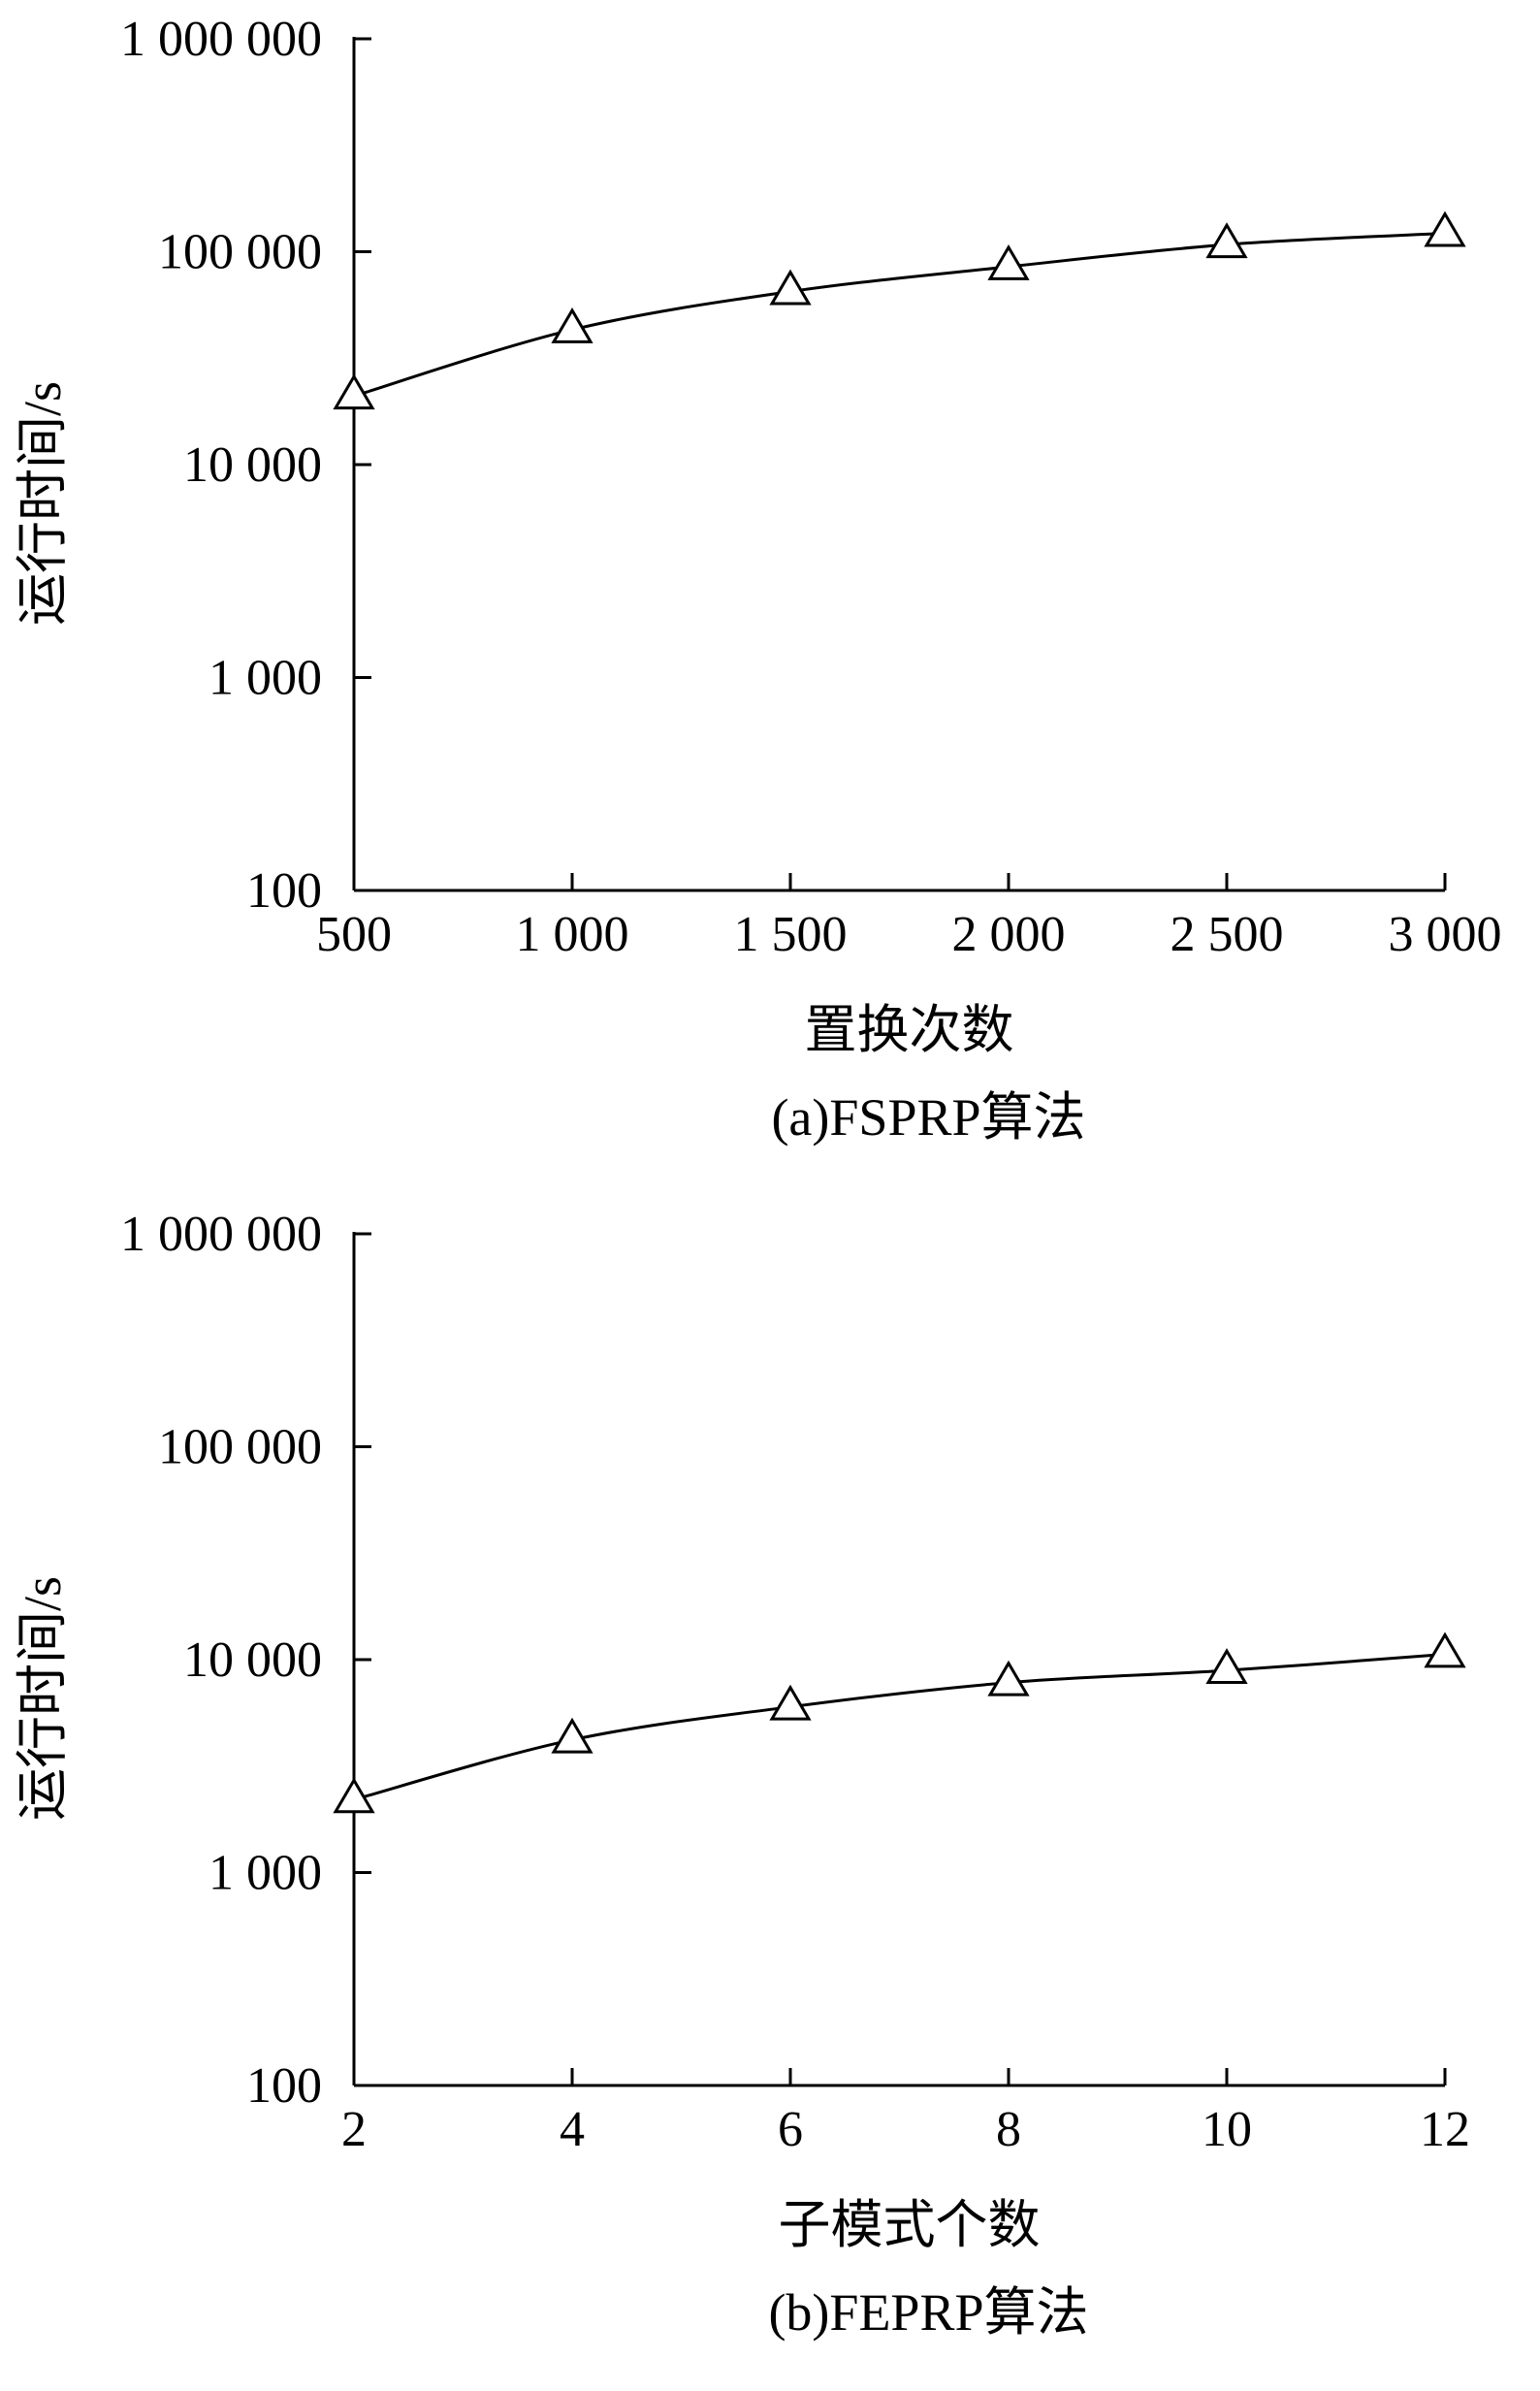 The width and height of the screenshot is (1540, 2391). Describe the element at coordinates (790, 2129) in the screenshot. I see `chart-b-x-tick-label: 6` at that location.